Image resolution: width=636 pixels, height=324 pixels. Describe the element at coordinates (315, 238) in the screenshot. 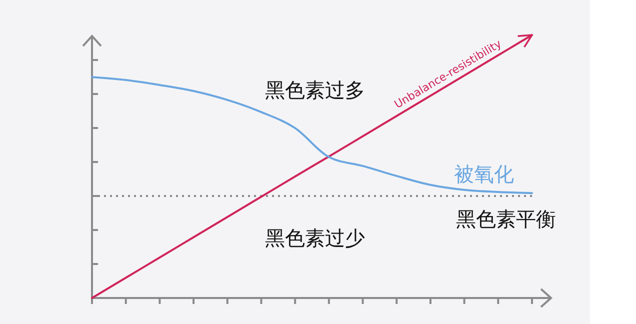

I see `annotation: 黑色素过少` at that location.